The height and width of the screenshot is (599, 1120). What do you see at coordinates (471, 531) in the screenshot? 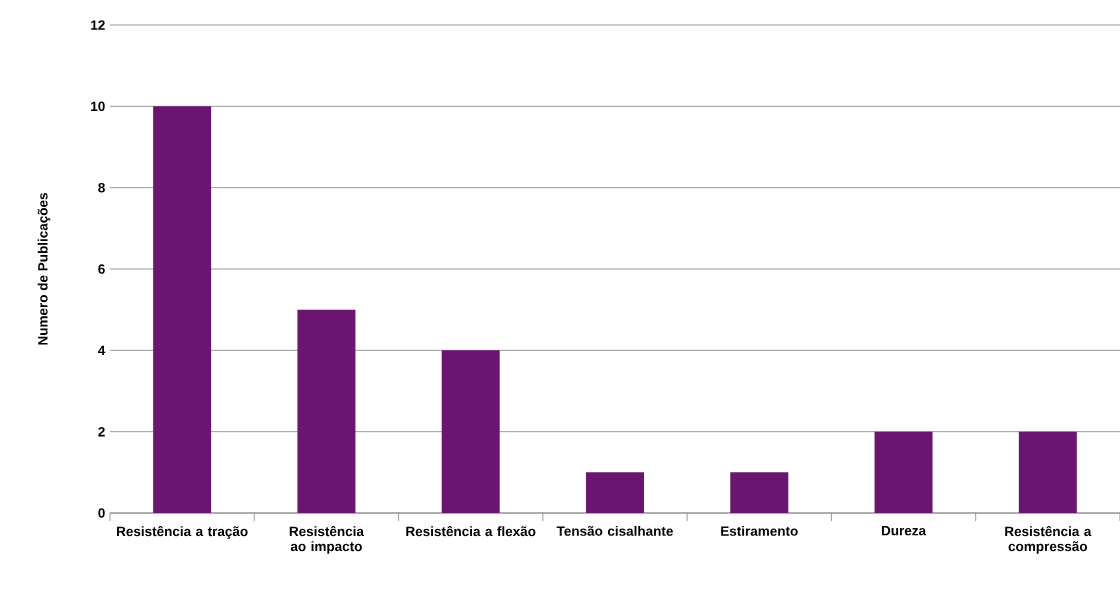
I see `x-tick-label: Resistência a flexão` at bounding box center [471, 531].